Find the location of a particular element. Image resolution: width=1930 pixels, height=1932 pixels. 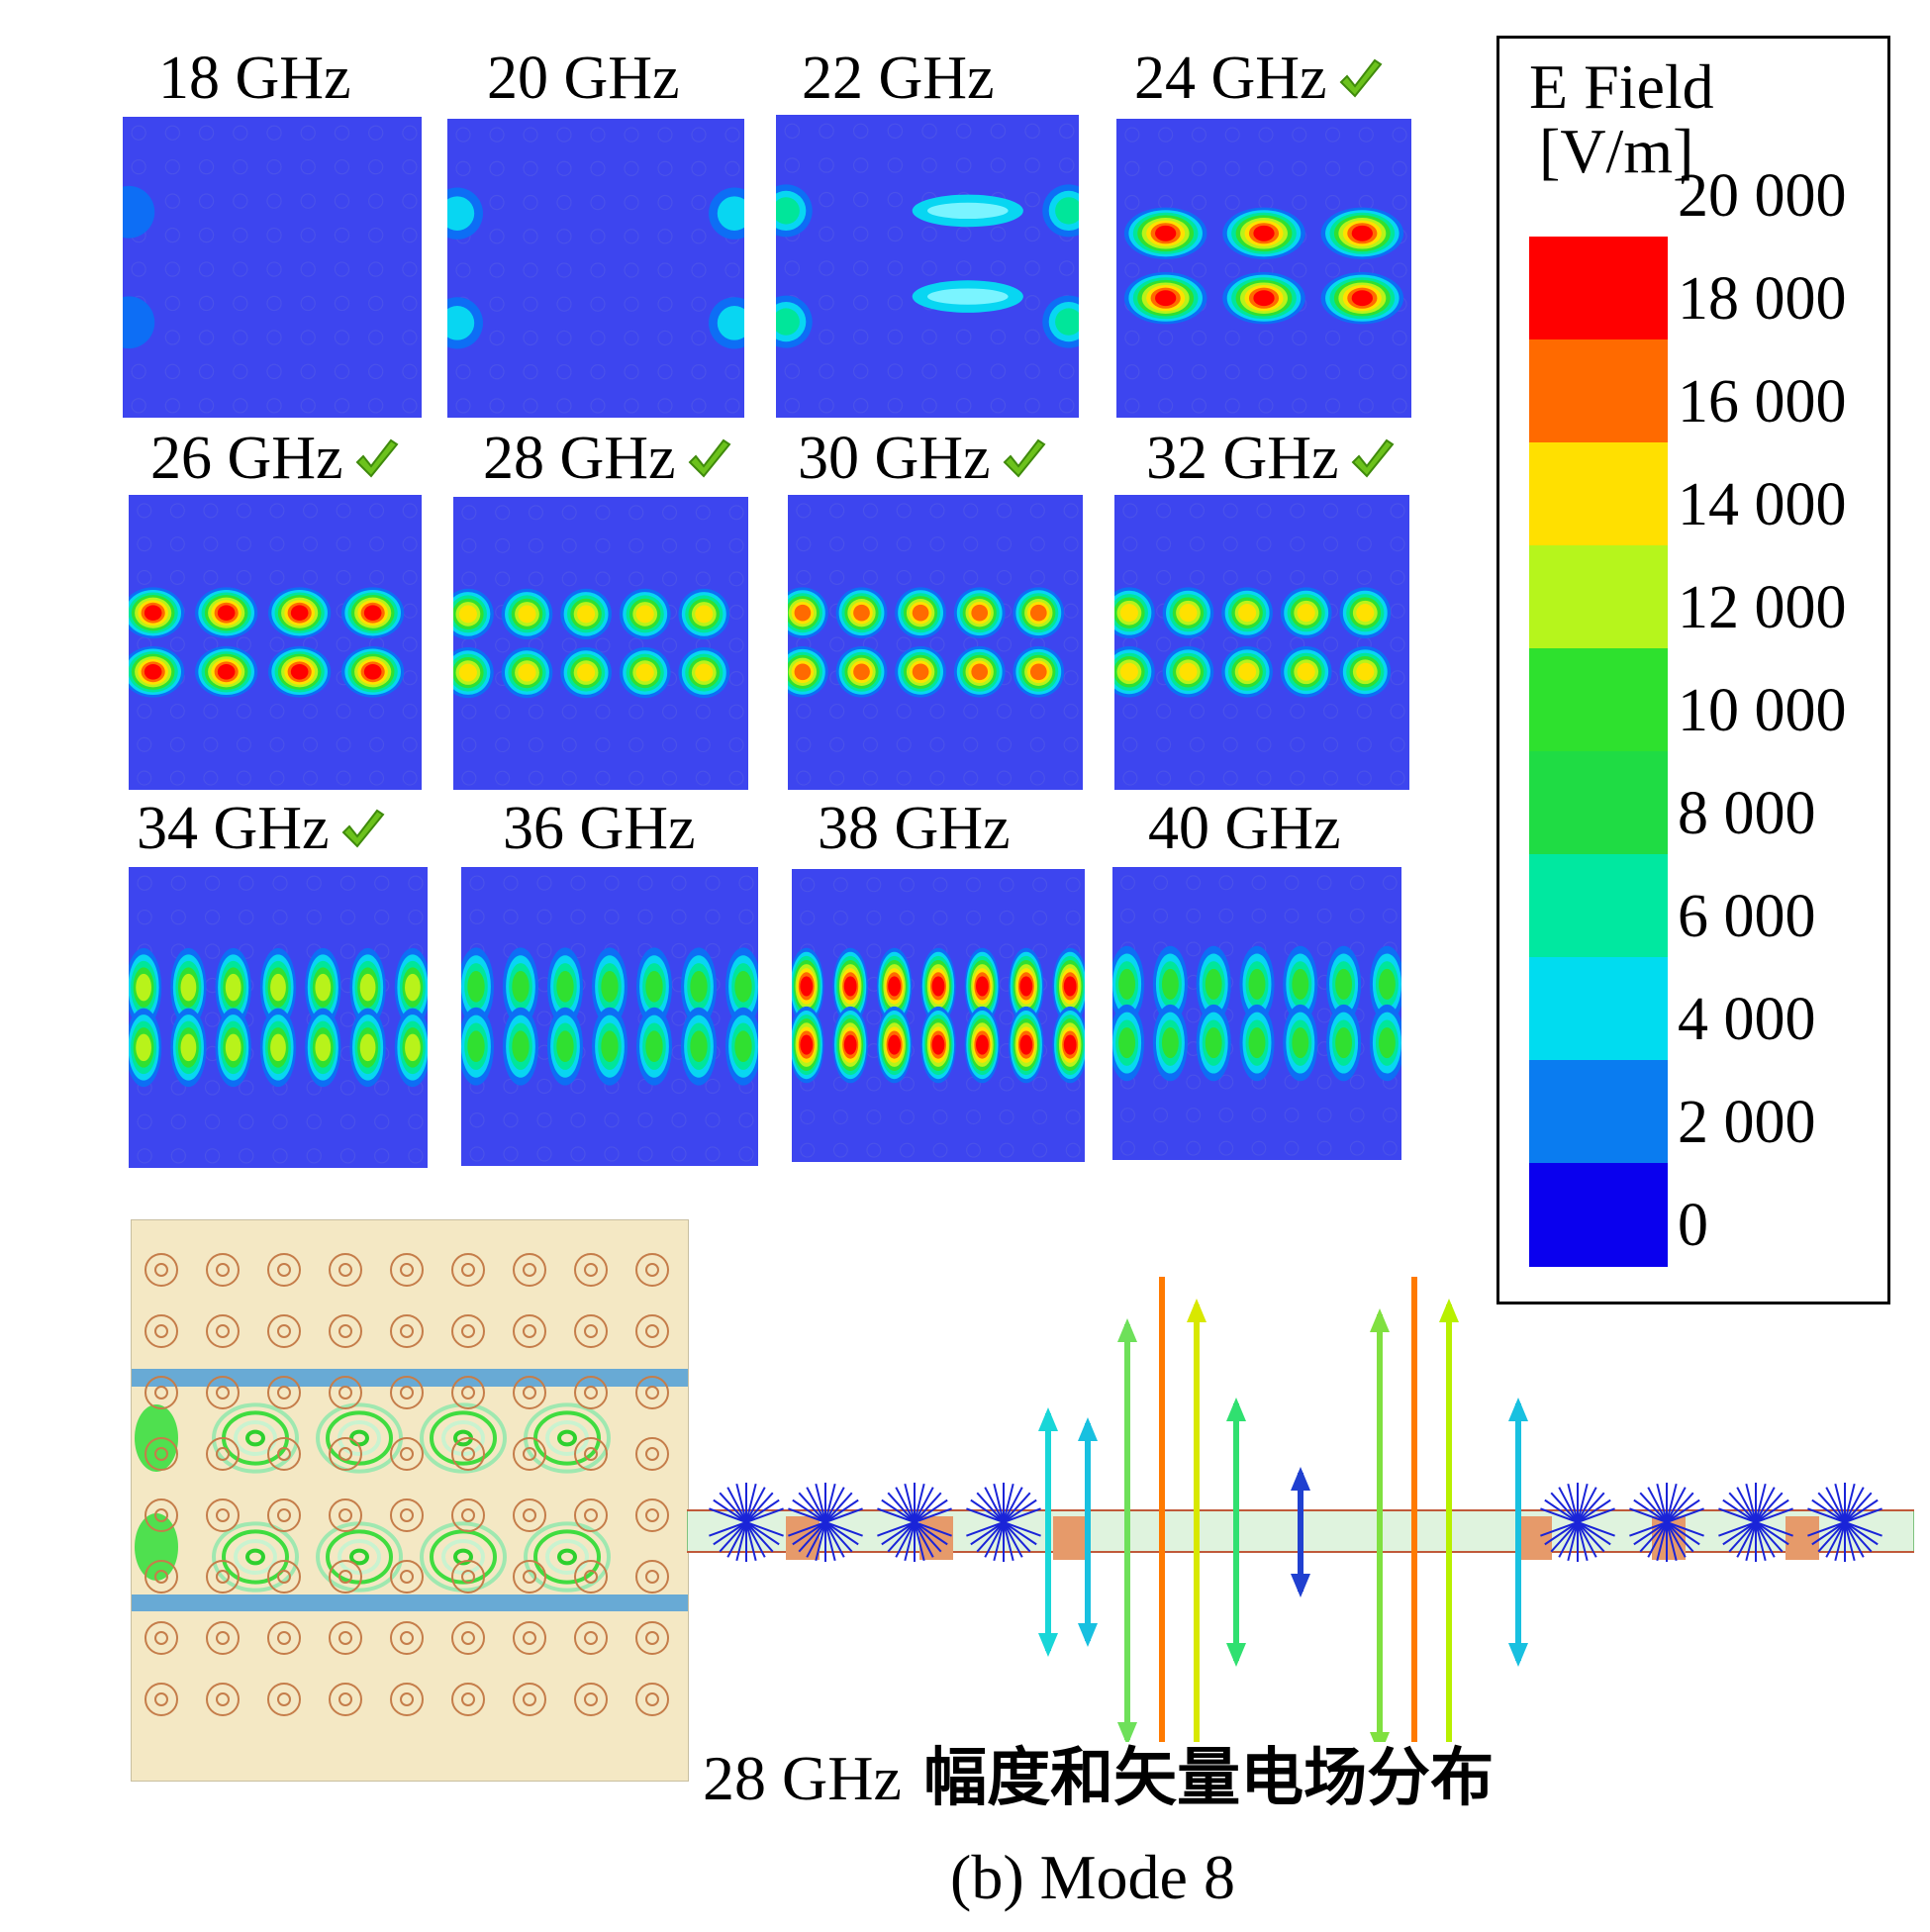

legend-title: E Field [V/m] is located at coordinates (1622, 119).